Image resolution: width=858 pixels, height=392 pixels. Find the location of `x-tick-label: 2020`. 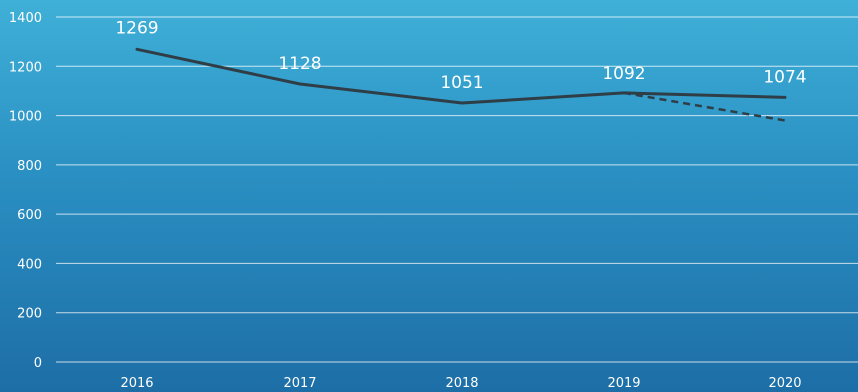

x-tick-label: 2020 is located at coordinates (784, 383).